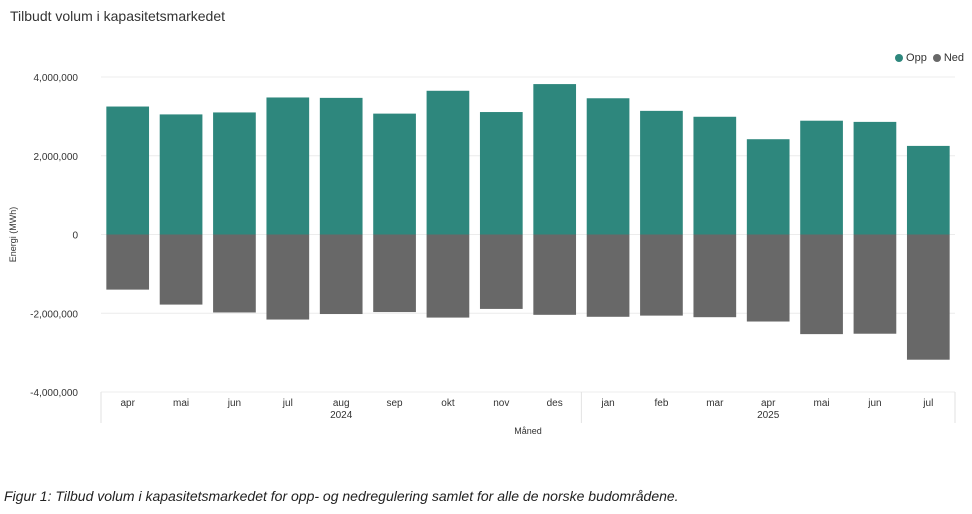 This screenshot has width=972, height=514. Describe the element at coordinates (56, 78) in the screenshot. I see `y-tick-label: 4,000,000` at that location.